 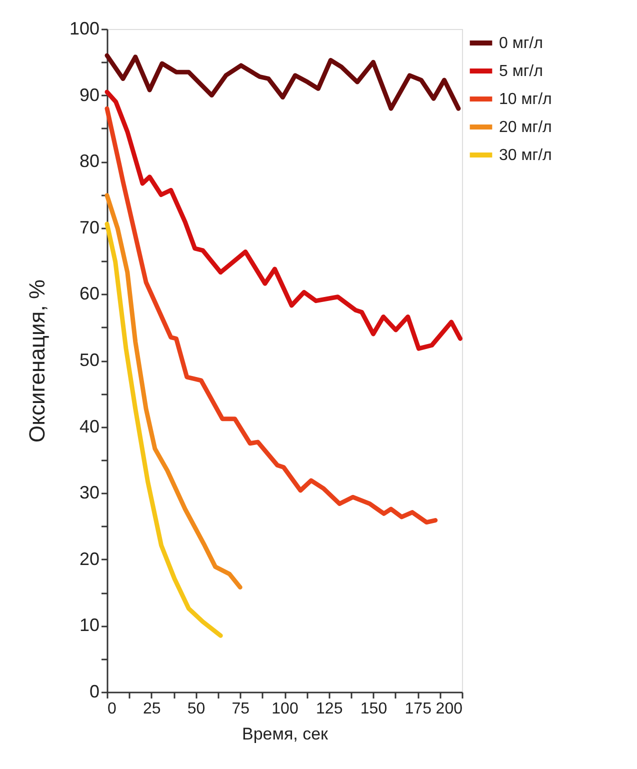 What do you see at coordinates (525, 127) in the screenshot?
I see `legend-label: 20 мг/л` at bounding box center [525, 127].